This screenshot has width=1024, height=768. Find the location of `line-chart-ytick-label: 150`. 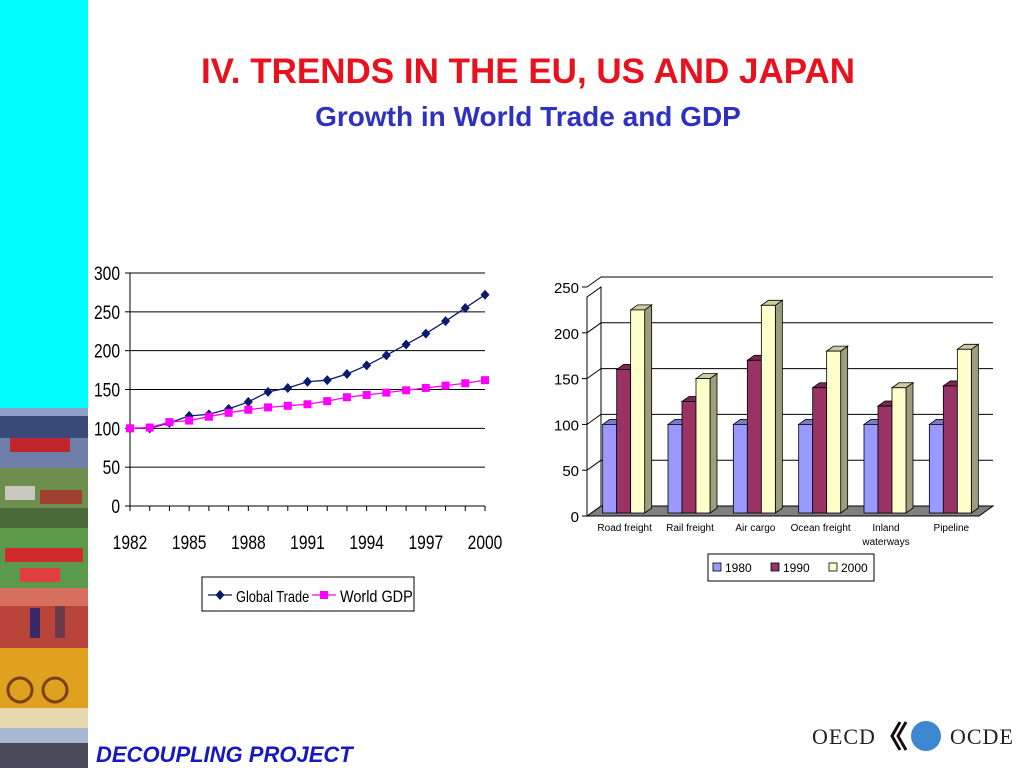

line-chart-ytick-label: 150 is located at coordinates (107, 390).